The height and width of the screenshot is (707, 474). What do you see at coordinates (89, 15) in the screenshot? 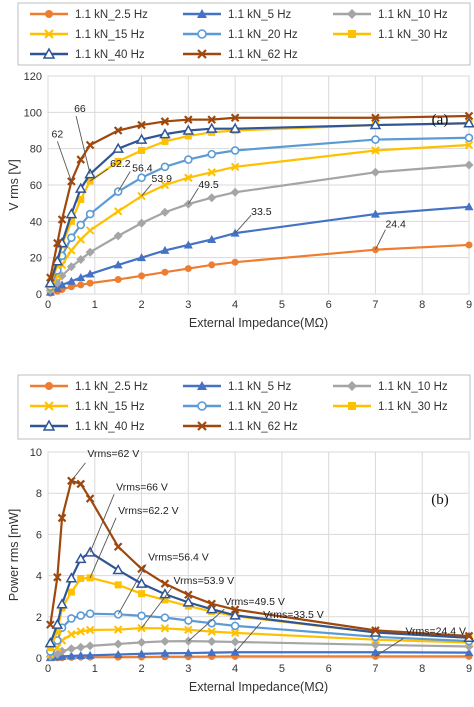
I see `legend-item: 1.1 kN_2.5 Hz` at bounding box center [89, 15].